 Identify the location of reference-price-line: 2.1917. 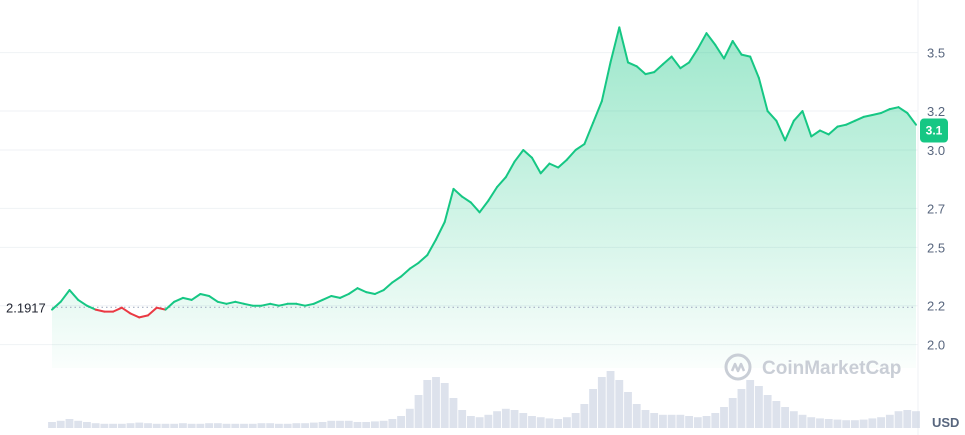
(461, 307).